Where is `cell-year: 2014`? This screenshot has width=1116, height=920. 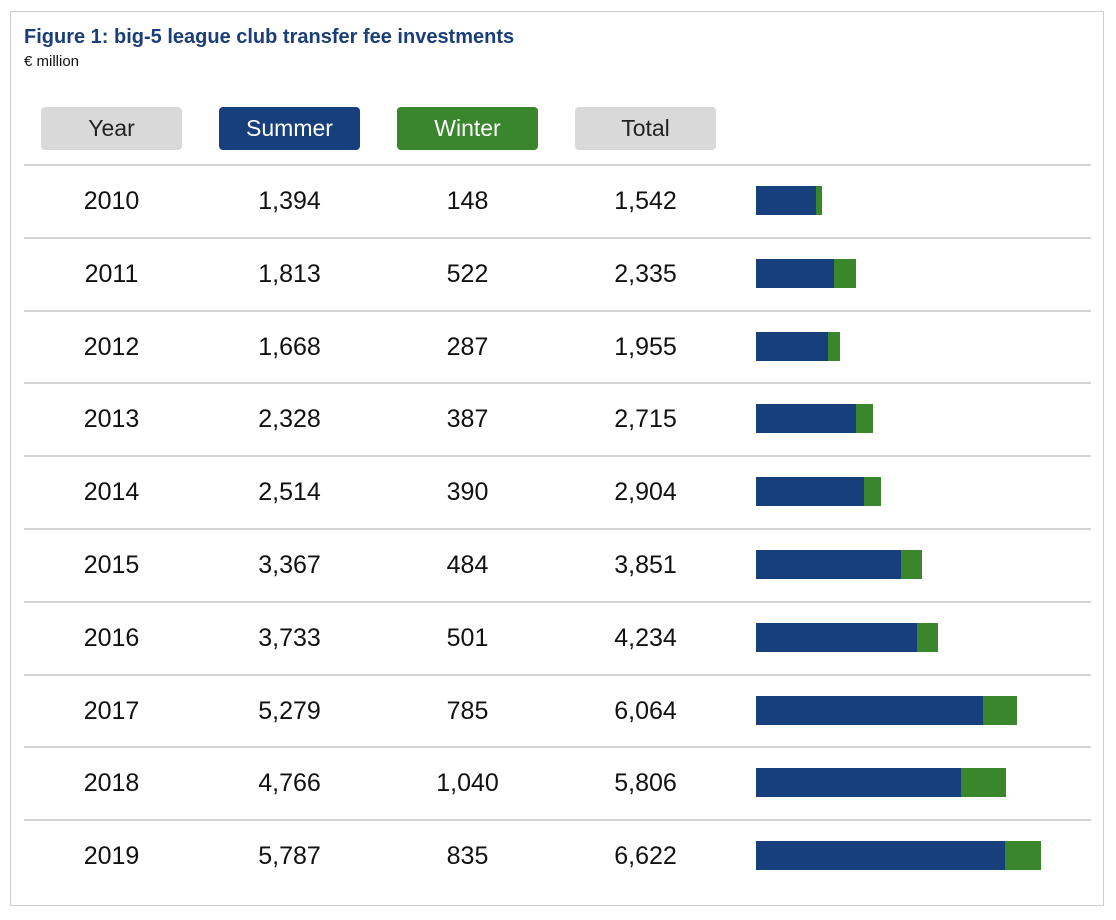 cell-year: 2014 is located at coordinates (111, 492).